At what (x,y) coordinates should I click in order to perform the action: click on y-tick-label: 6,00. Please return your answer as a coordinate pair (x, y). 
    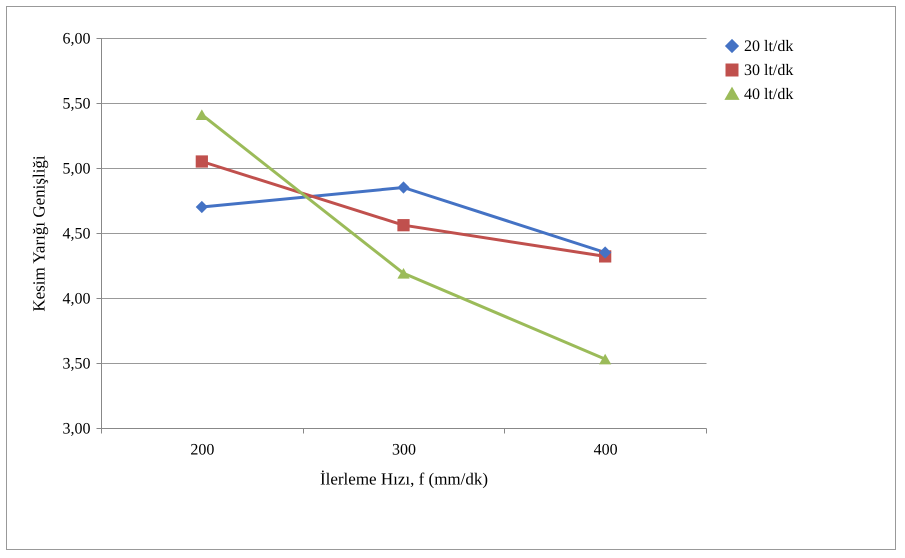
    Looking at the image, I should click on (76, 39).